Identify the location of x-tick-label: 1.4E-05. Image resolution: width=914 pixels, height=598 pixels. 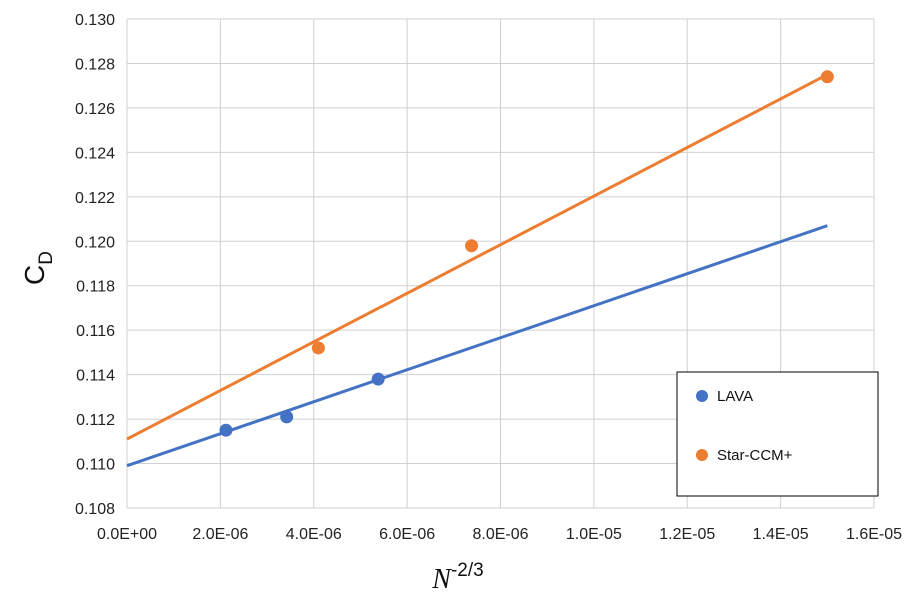
(781, 534).